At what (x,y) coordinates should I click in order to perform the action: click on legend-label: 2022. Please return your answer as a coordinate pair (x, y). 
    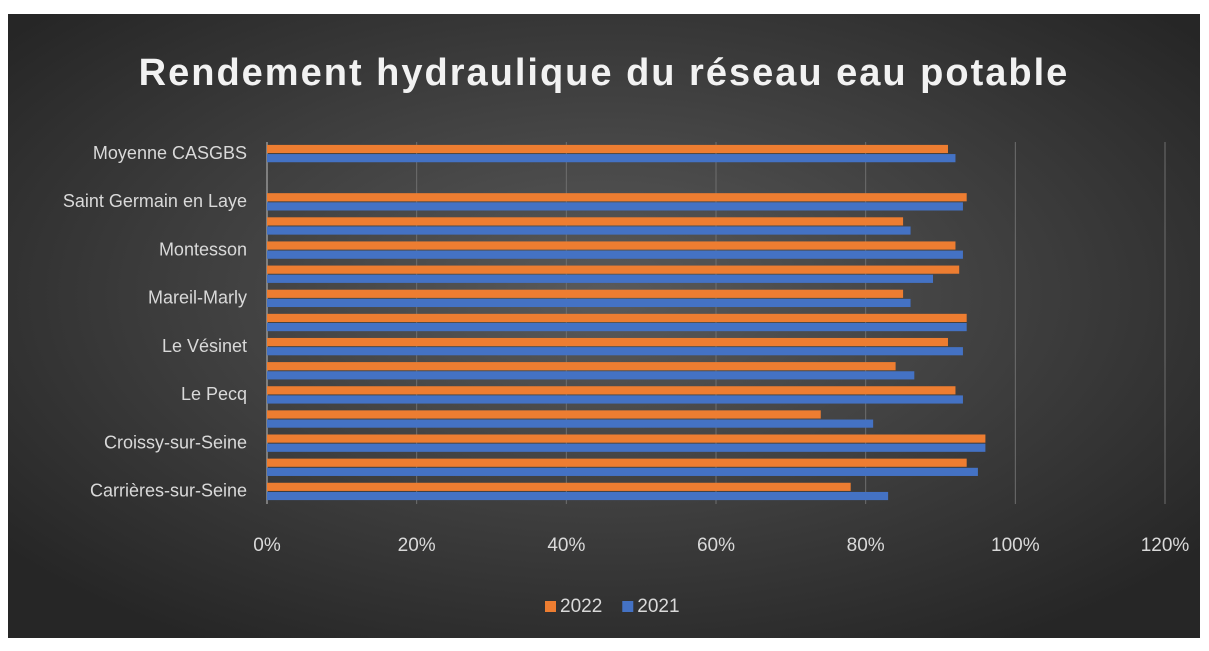
    Looking at the image, I should click on (581, 606).